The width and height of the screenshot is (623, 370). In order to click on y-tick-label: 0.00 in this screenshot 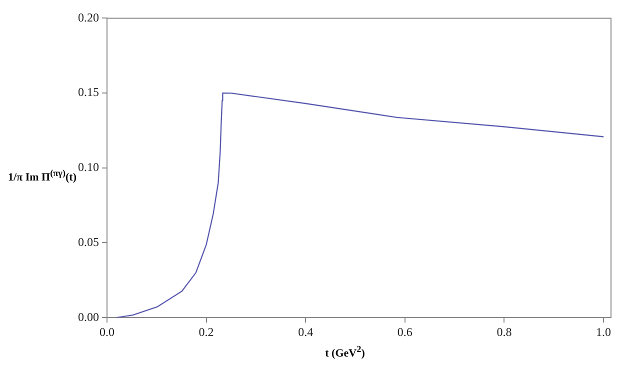, I will do `click(88, 317)`.